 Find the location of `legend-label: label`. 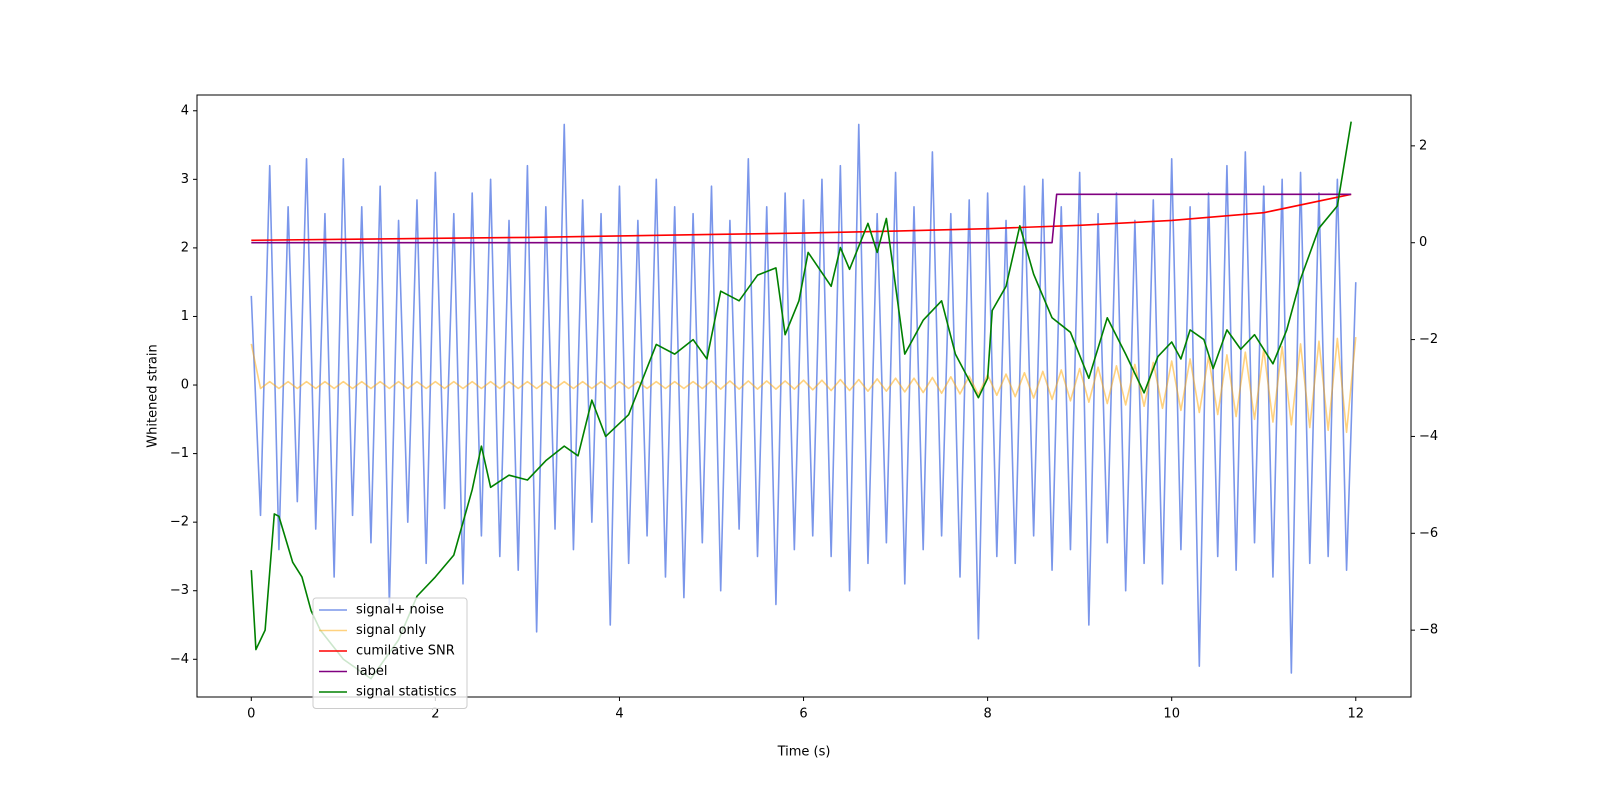

legend-label: label is located at coordinates (371, 671).